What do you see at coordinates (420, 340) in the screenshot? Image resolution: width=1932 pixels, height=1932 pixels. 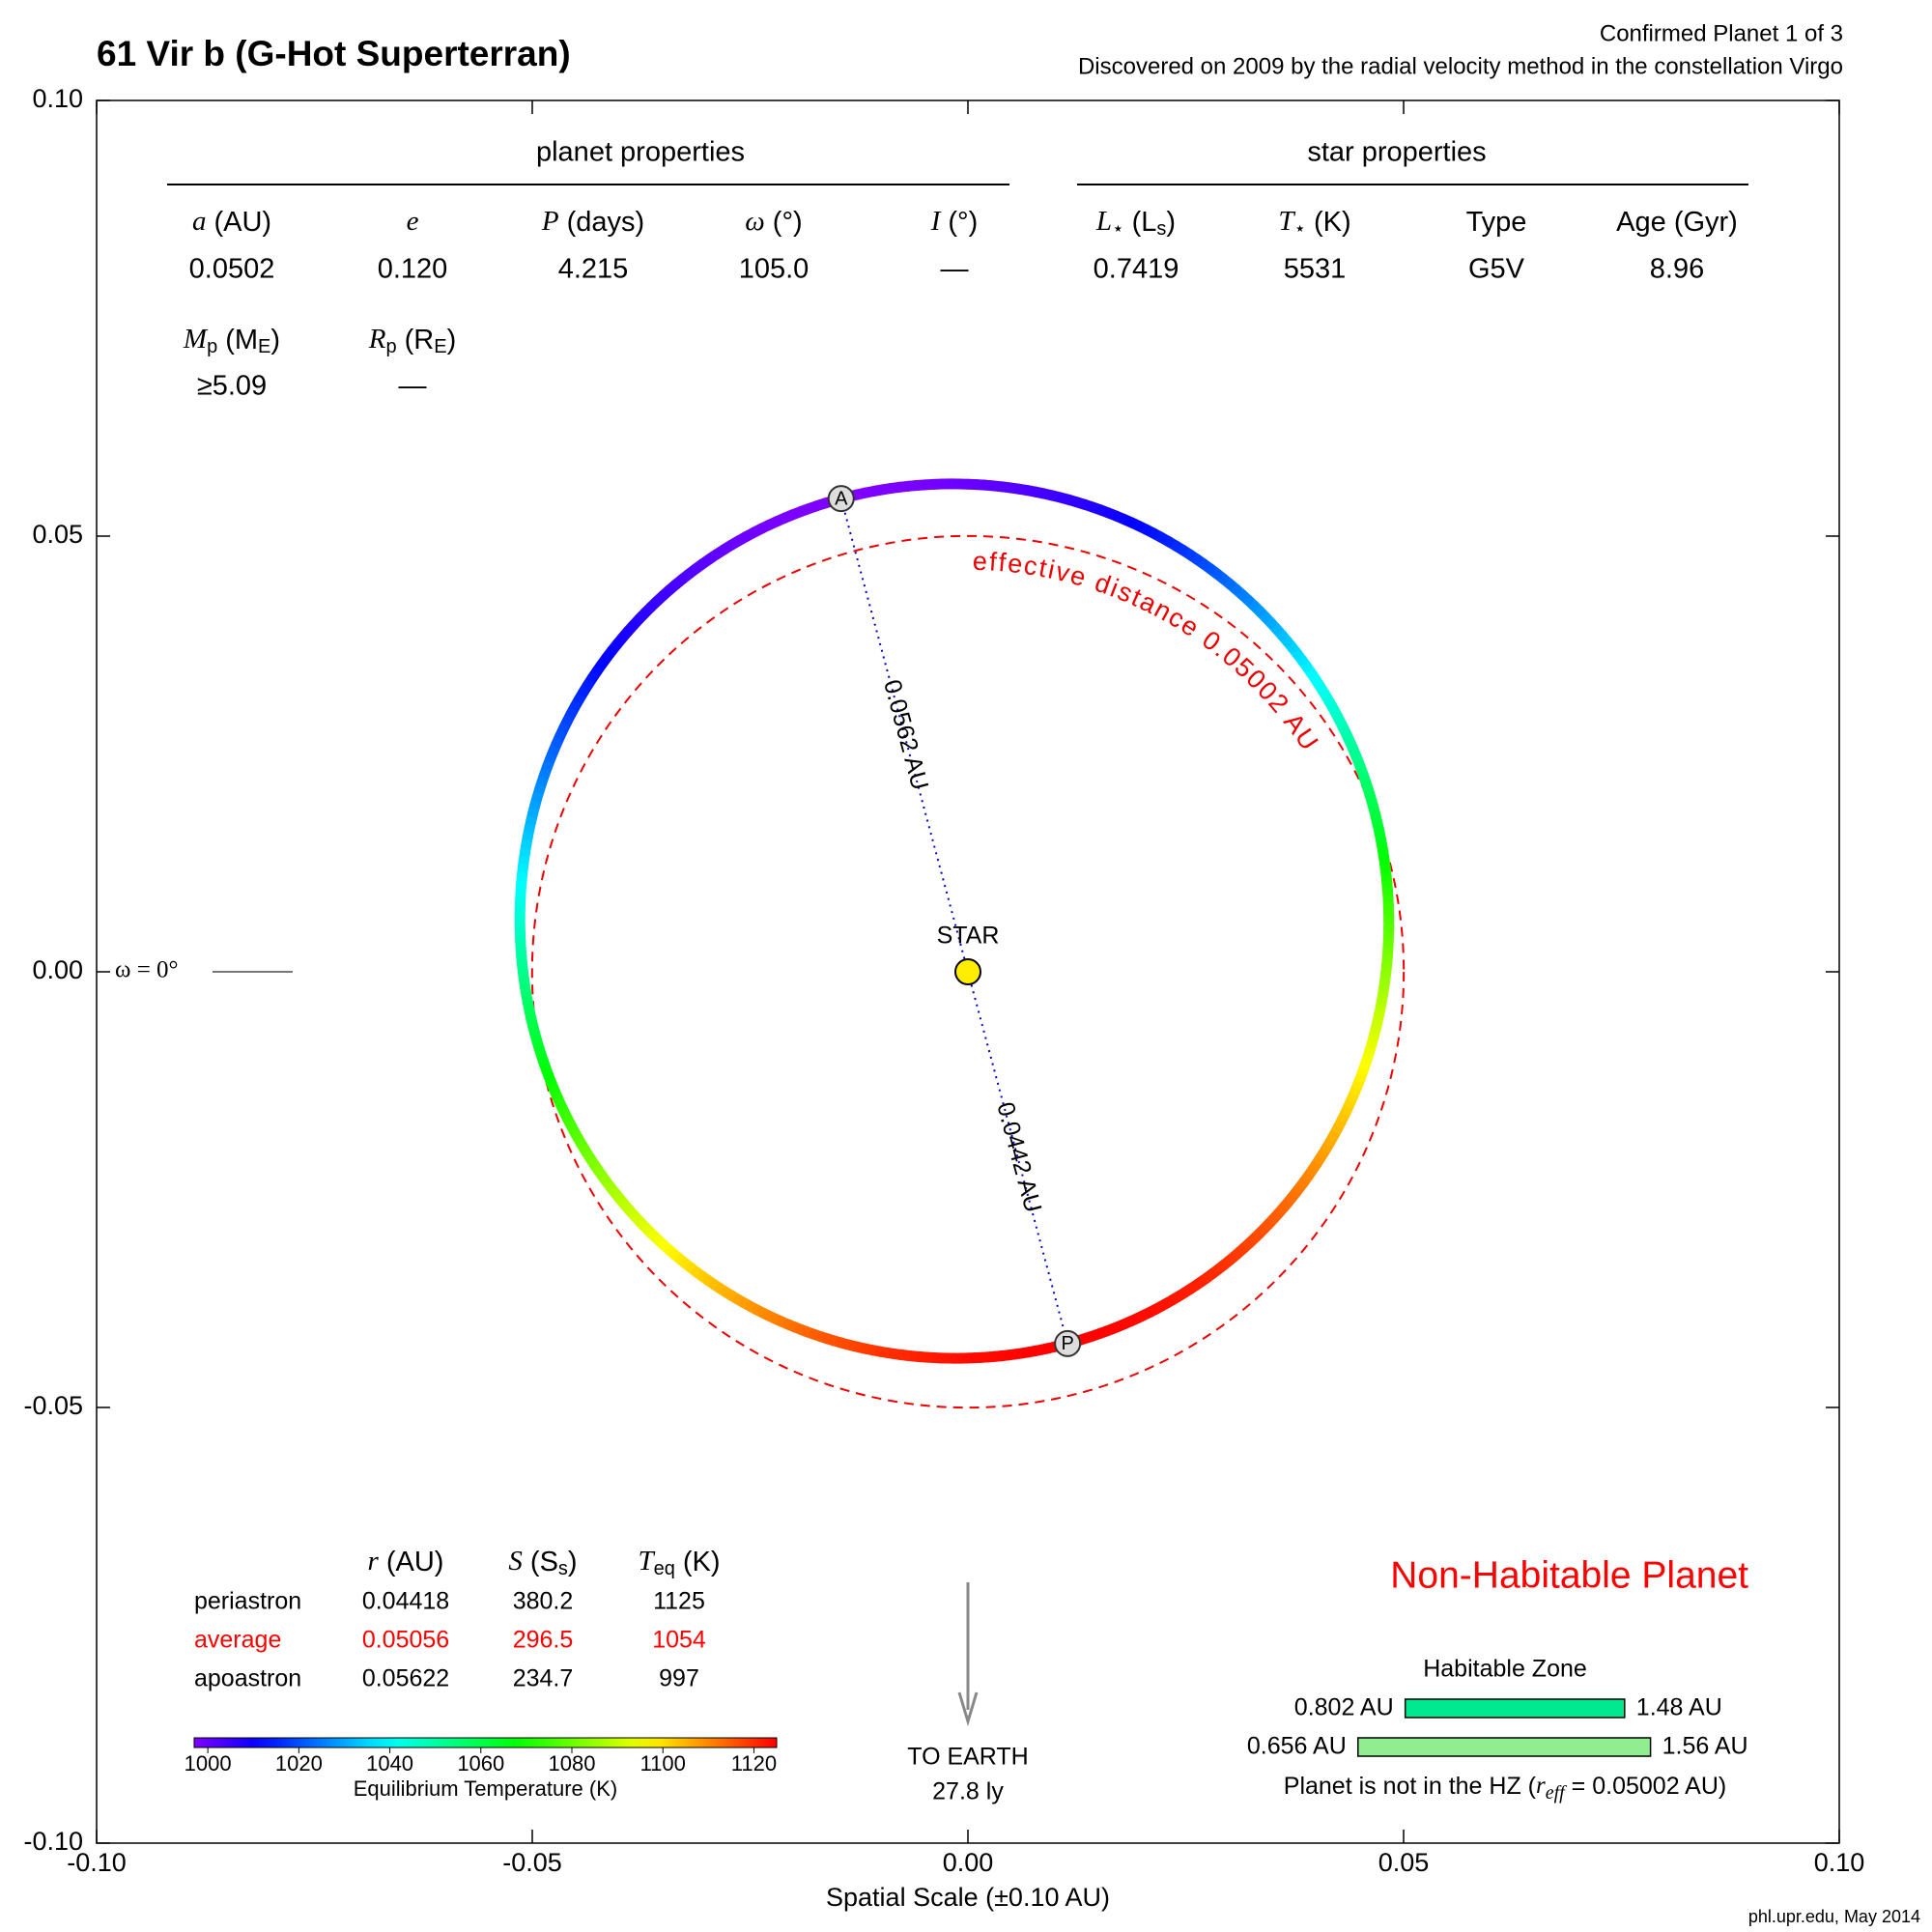 I see `header-unit: (R` at bounding box center [420, 340].